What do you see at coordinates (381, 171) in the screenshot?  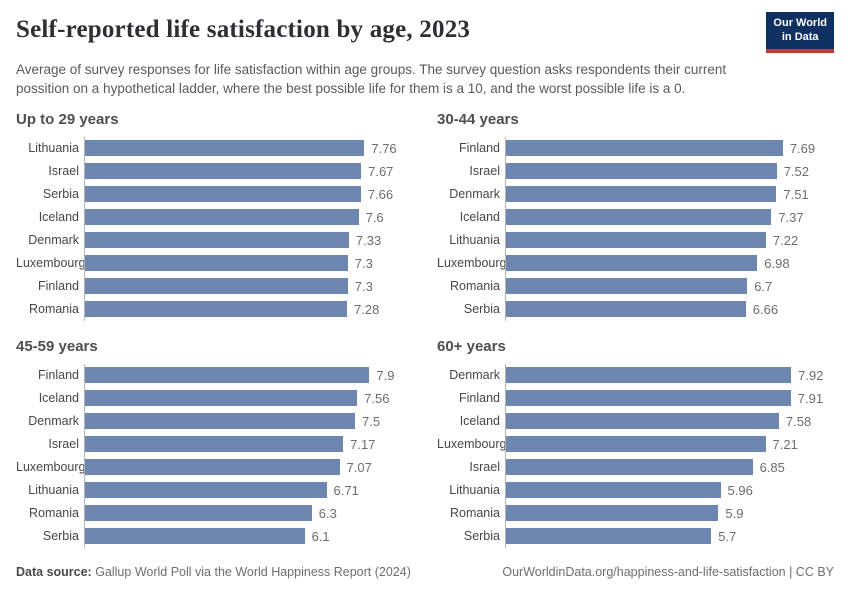 I see `value-label: 7.67` at bounding box center [381, 171].